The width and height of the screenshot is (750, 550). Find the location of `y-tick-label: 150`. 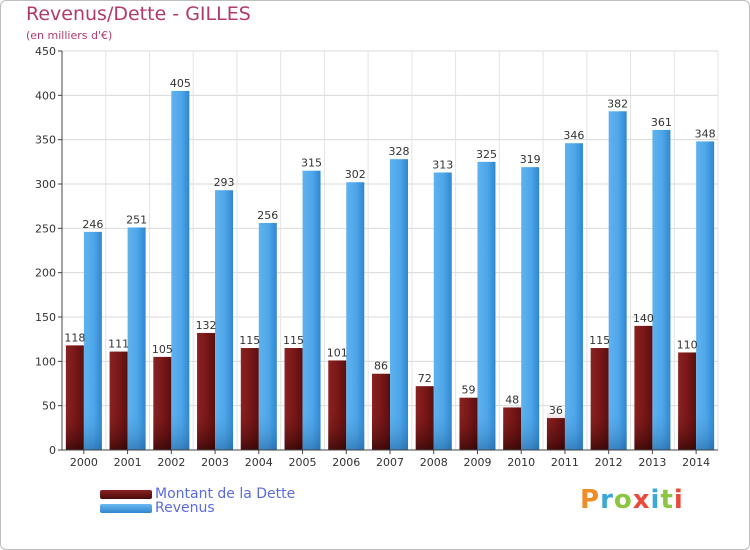

y-tick-label: 150 is located at coordinates (45, 317).